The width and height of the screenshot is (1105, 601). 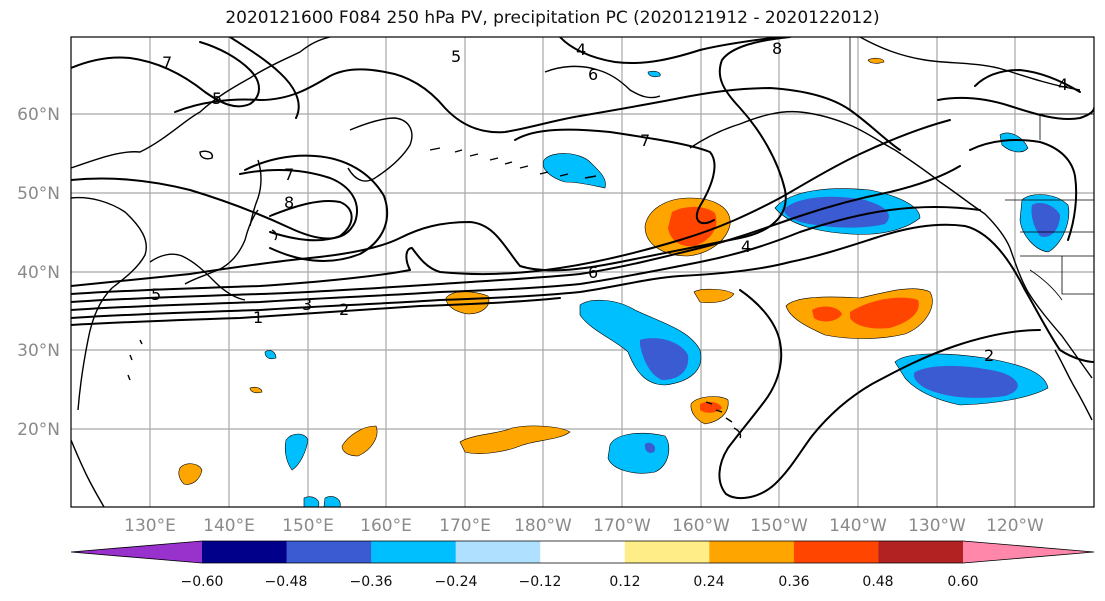 What do you see at coordinates (638, 453) in the screenshot?
I see `precip-negative-hawaii` at bounding box center [638, 453].